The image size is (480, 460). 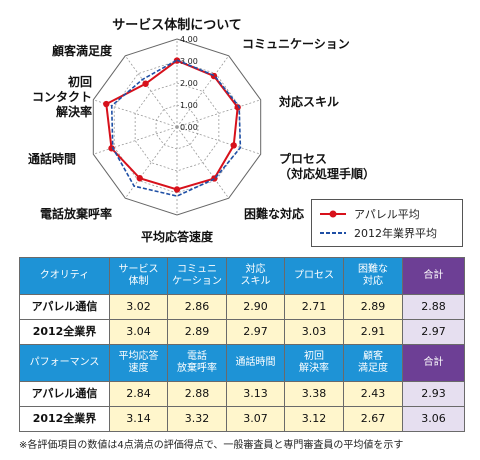 I want to click on tick-label: 3.00, so click(x=189, y=61).